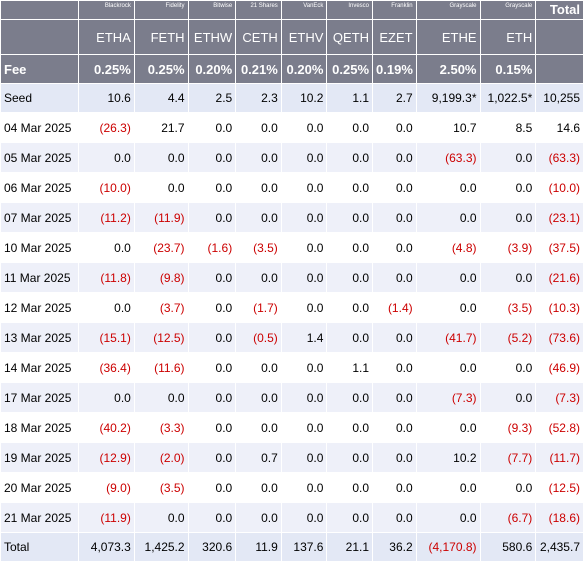  I want to click on ticker-label: CETH, so click(258, 37).